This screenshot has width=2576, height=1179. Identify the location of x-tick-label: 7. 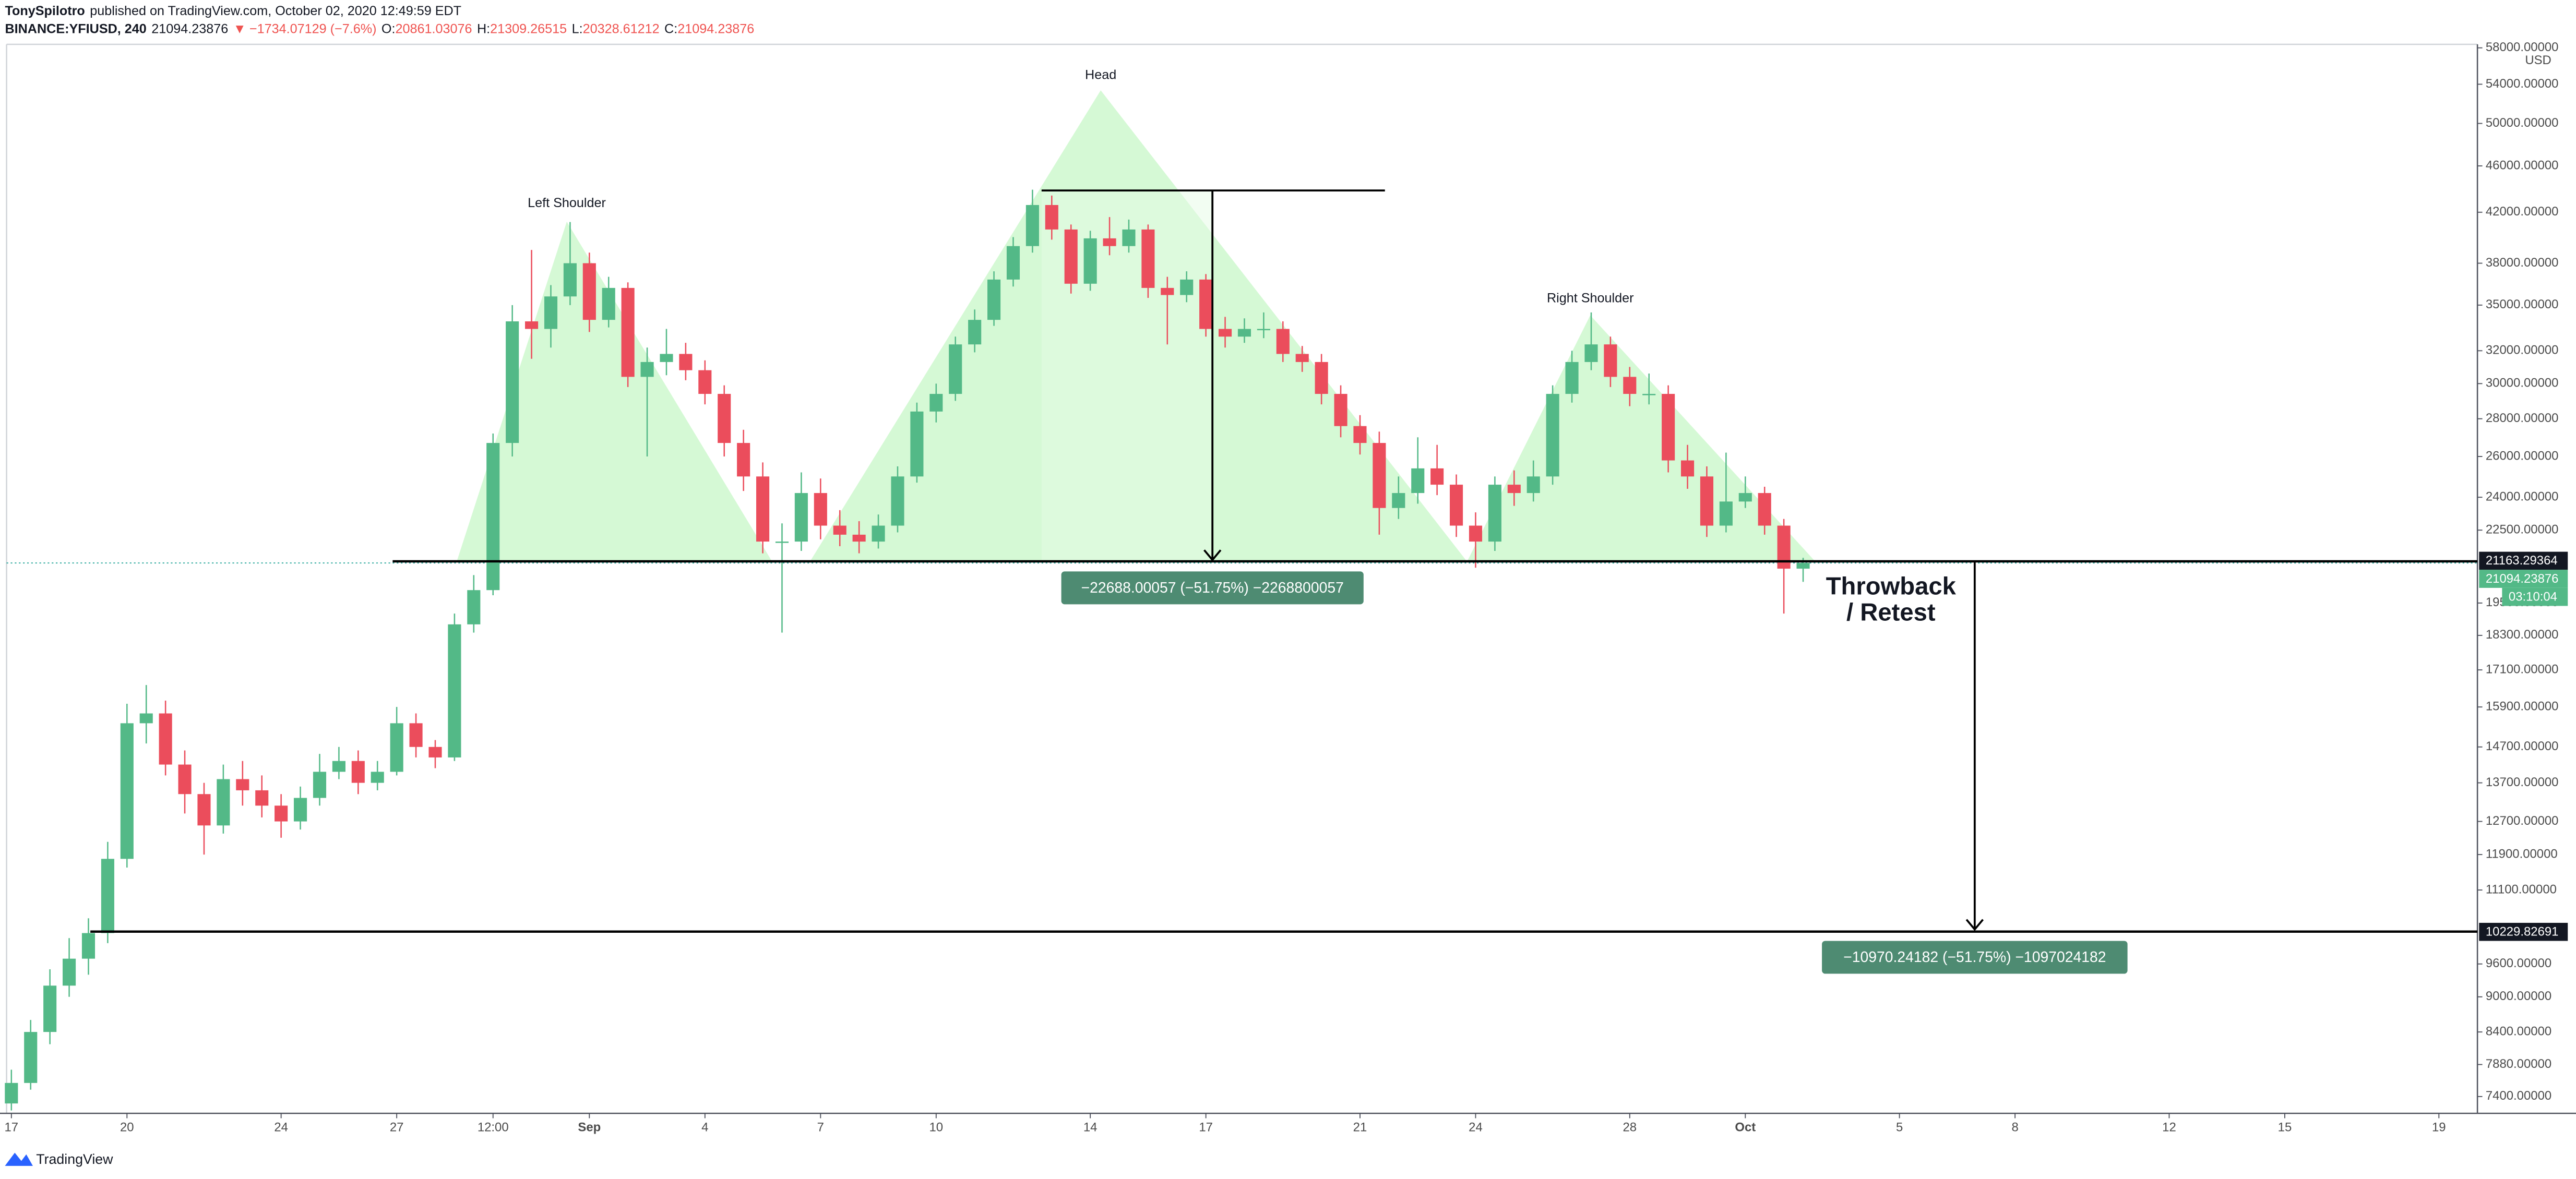
(821, 1128).